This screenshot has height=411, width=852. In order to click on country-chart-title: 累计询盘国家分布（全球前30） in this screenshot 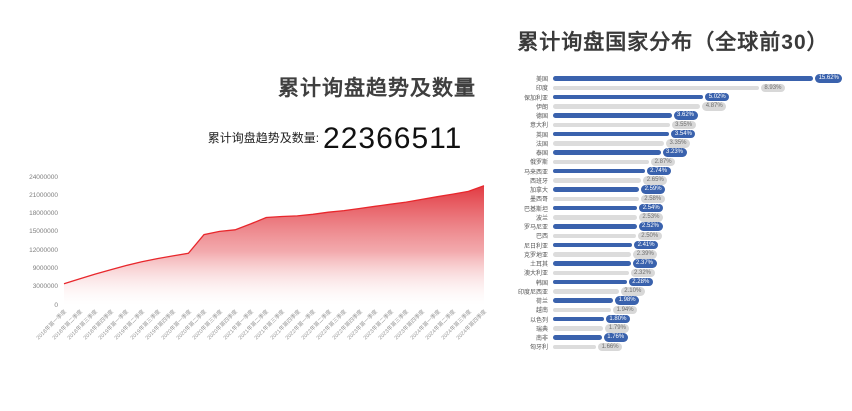, I will do `click(673, 42)`.